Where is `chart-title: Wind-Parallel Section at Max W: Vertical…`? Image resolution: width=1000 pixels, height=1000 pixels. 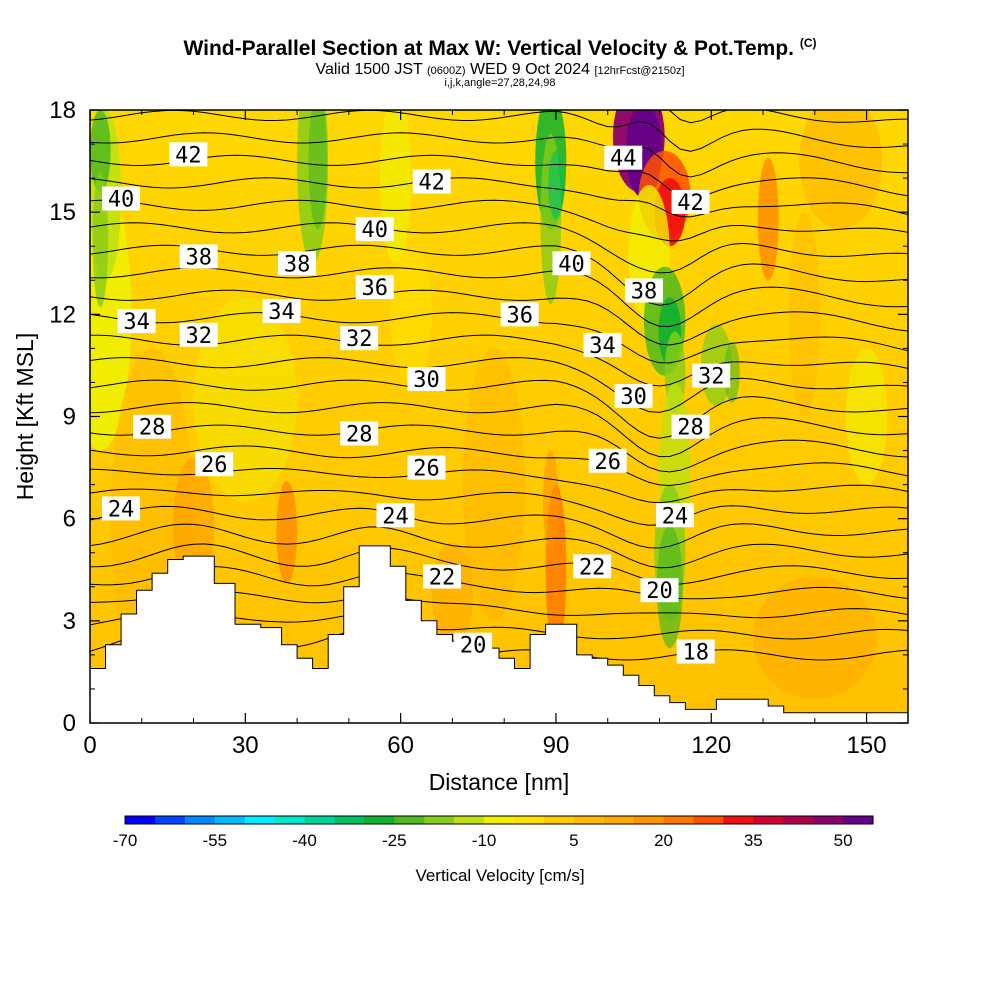 chart-title: Wind-Parallel Section at Max W: Vertical… is located at coordinates (500, 48).